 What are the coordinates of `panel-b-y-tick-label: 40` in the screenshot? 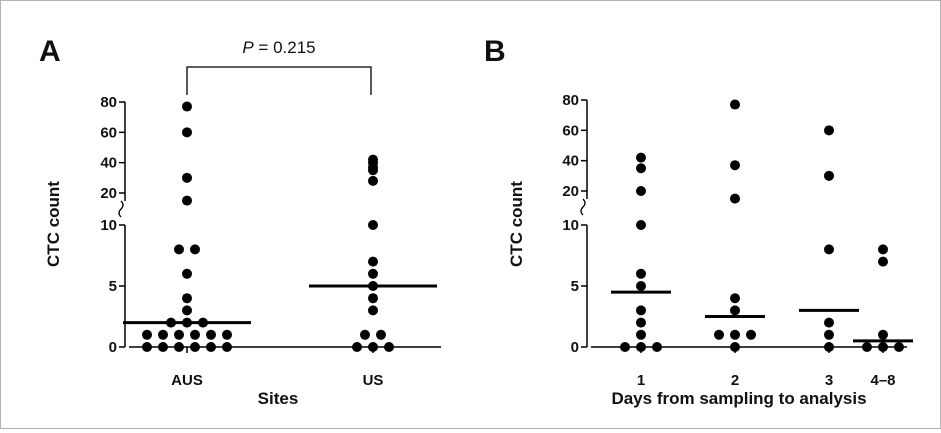 It's located at (570, 161).